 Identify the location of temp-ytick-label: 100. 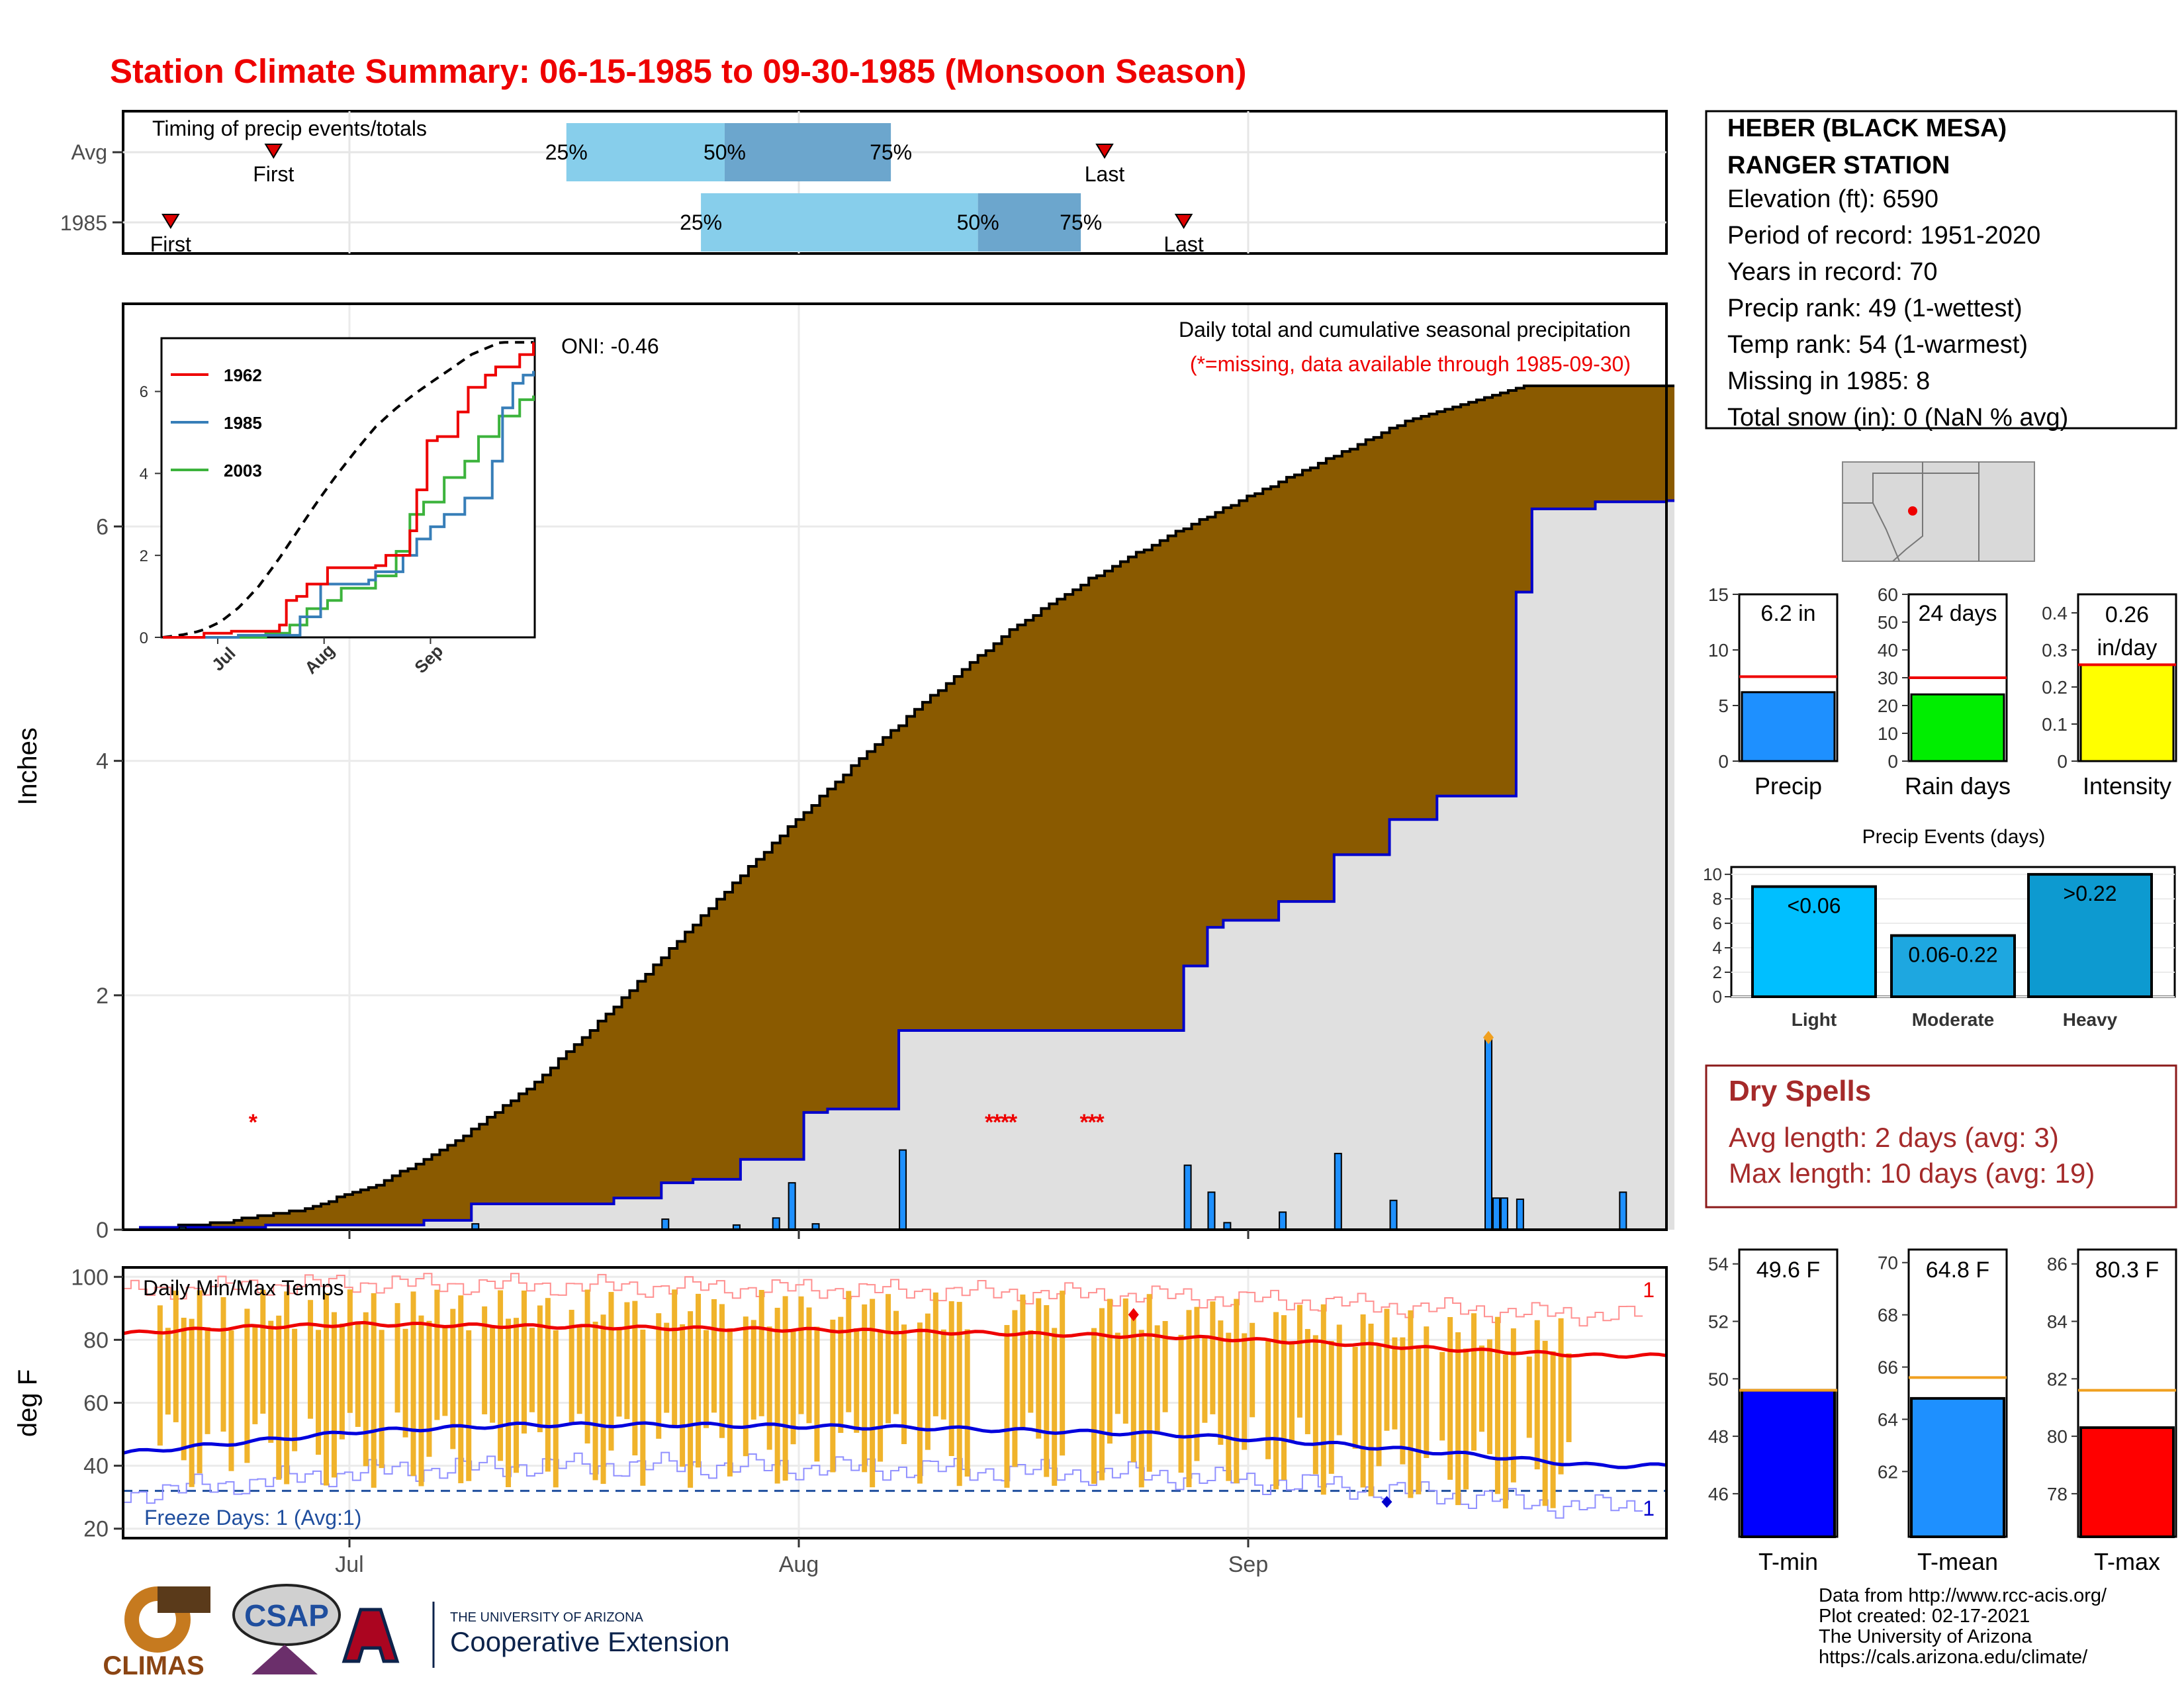
(90, 1277).